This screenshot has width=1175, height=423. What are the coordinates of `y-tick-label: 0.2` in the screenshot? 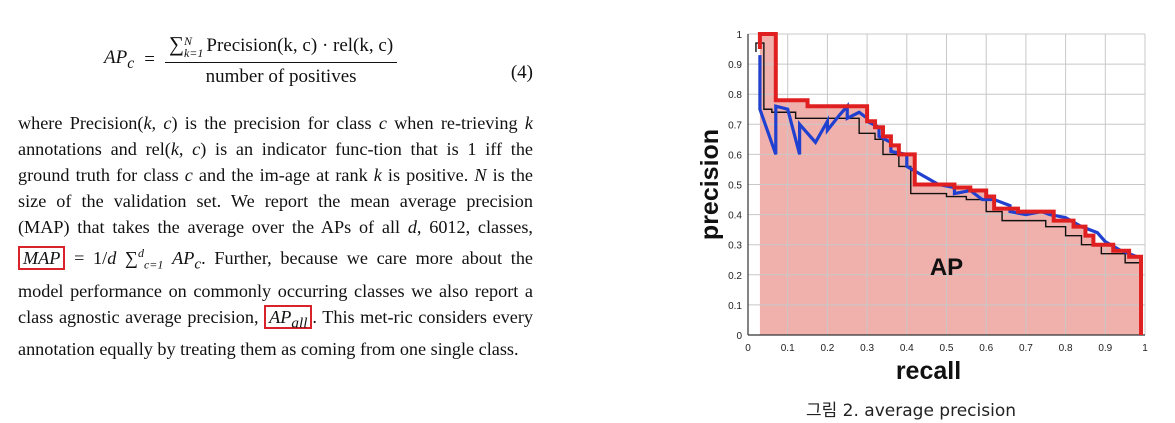 It's located at (735, 276).